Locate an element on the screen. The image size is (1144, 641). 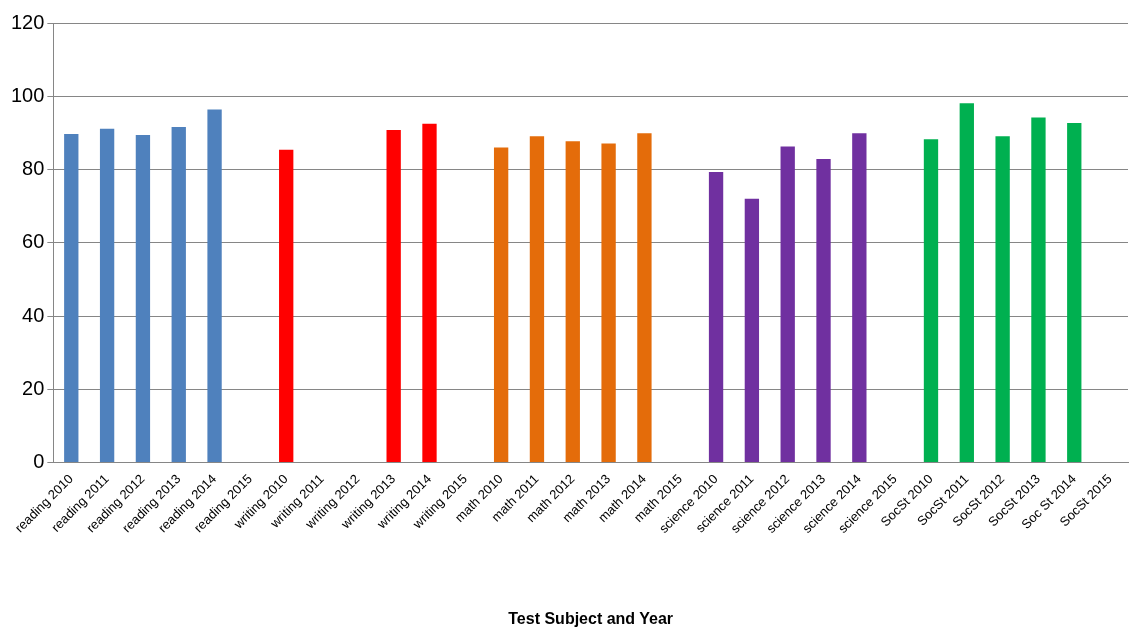
y-tick-label: 0 is located at coordinates (39, 461).